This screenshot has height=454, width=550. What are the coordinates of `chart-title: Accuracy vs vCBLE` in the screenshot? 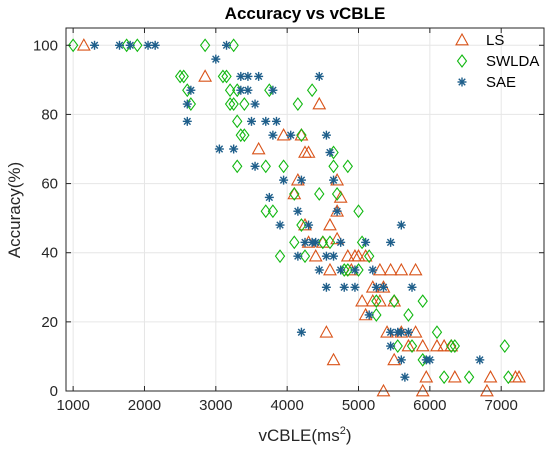 It's located at (305, 13).